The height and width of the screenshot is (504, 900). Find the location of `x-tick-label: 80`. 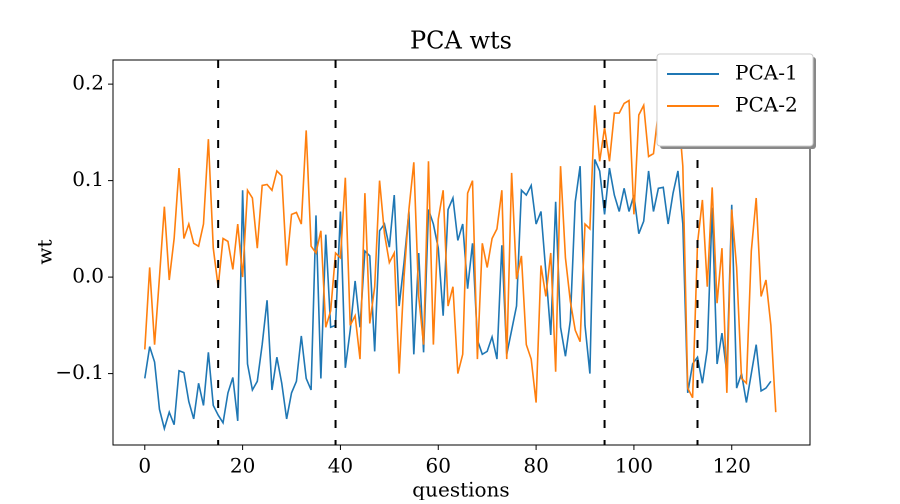

x-tick-label: 80 is located at coordinates (535, 466).